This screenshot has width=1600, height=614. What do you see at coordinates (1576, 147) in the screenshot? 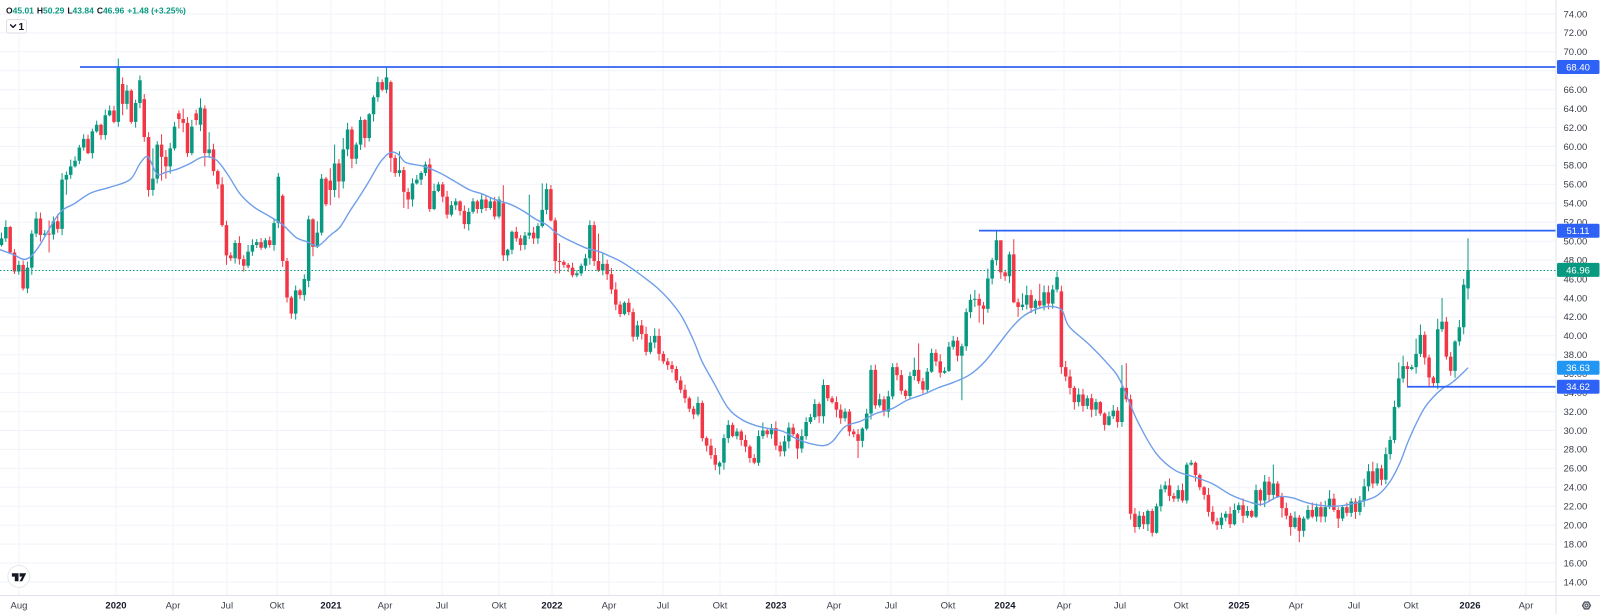
I see `svg-text: 60.00` at bounding box center [1576, 147].